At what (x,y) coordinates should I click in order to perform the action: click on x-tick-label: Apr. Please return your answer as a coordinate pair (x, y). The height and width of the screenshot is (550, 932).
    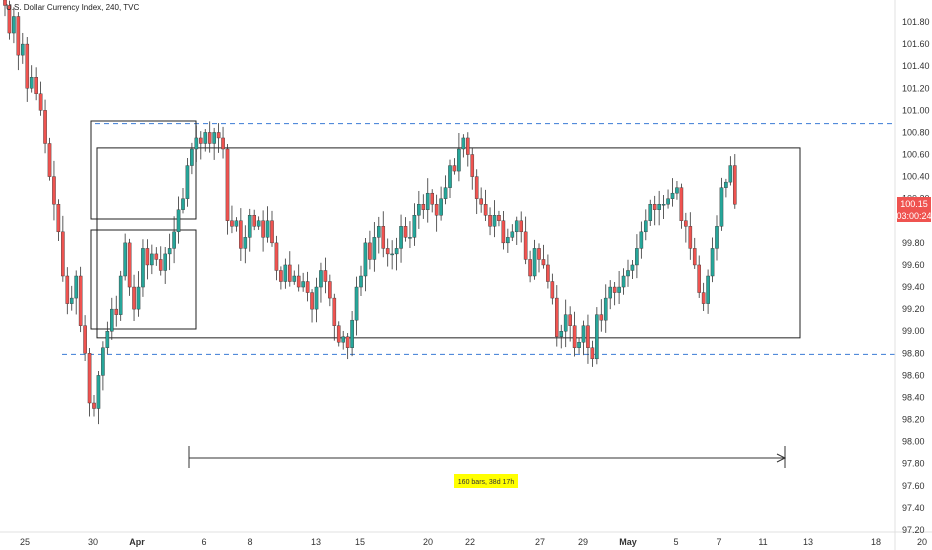
    Looking at the image, I should click on (137, 542).